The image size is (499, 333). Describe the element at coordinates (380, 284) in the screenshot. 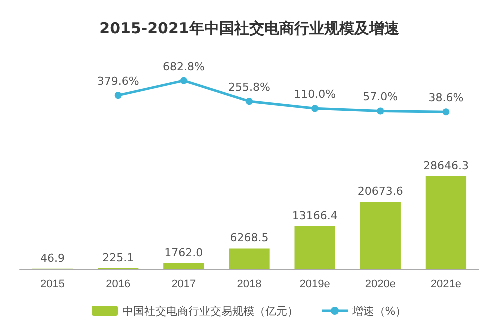

I see `x-tick-label: 2020e` at that location.